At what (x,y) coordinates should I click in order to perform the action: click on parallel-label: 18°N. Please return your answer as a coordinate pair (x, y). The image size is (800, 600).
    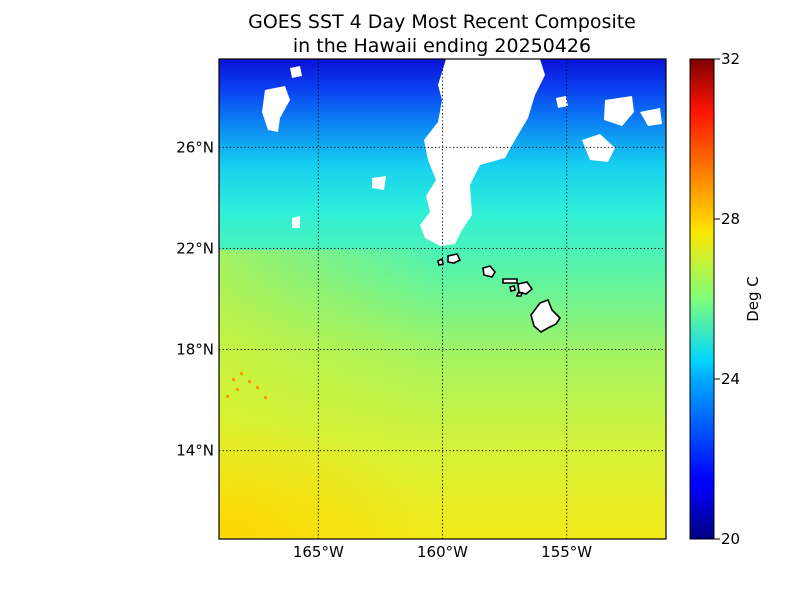
    Looking at the image, I should click on (195, 350).